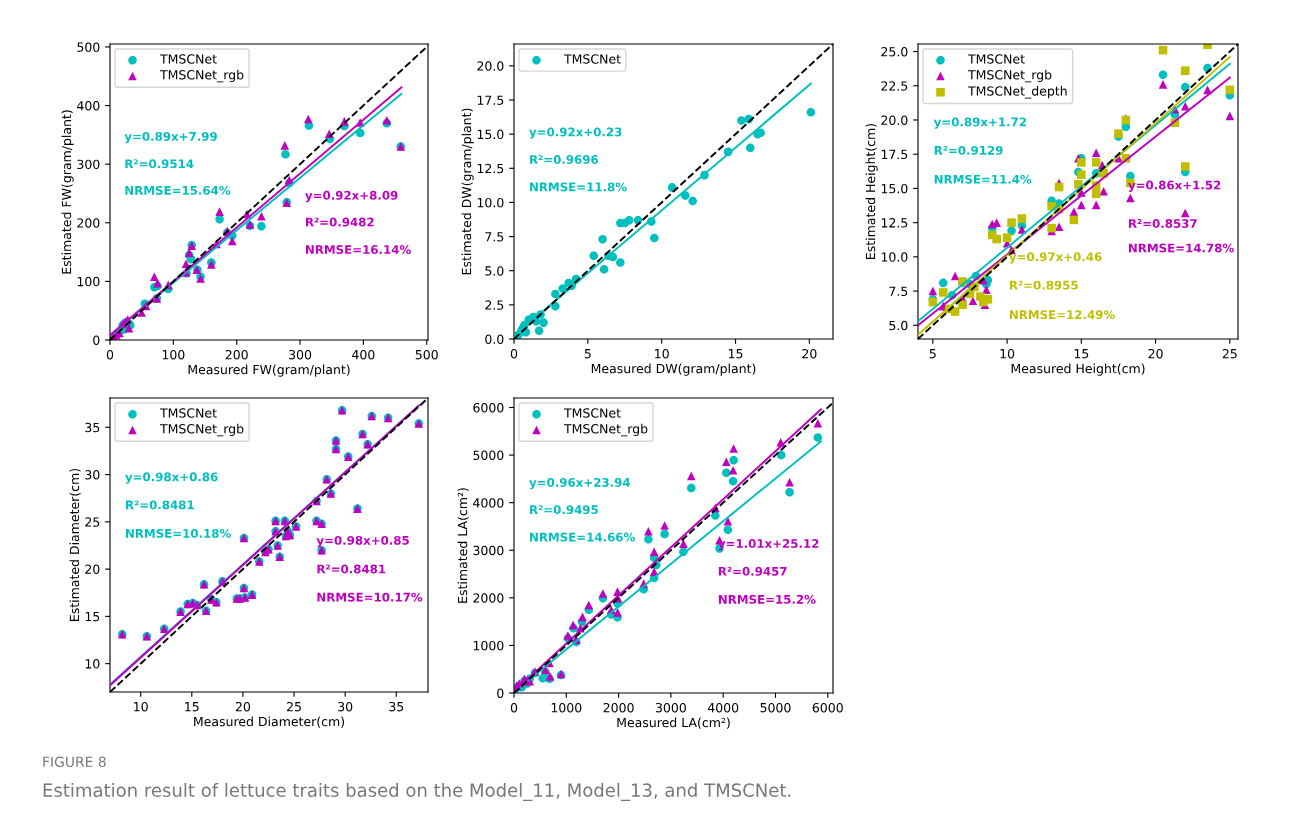  What do you see at coordinates (488, 598) in the screenshot?
I see `y-tick-label: 2000` at bounding box center [488, 598].